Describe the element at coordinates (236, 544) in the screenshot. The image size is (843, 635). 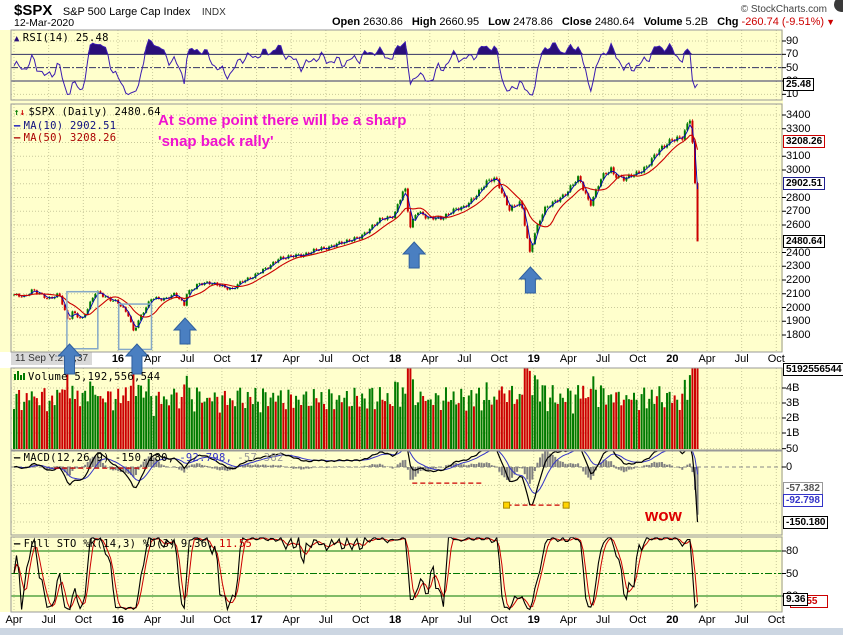
I see `sto-d-value: 11.55` at that location.